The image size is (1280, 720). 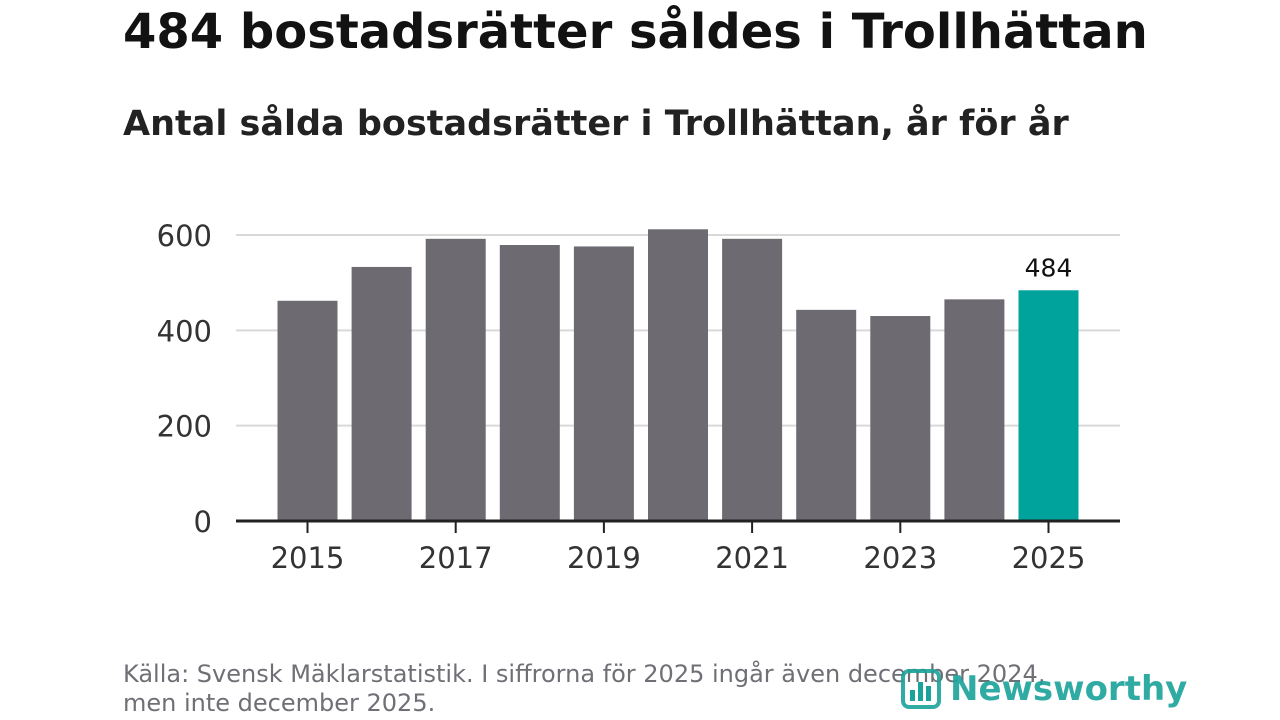 I want to click on x-tick-label-2015: 2015, so click(x=308, y=558).